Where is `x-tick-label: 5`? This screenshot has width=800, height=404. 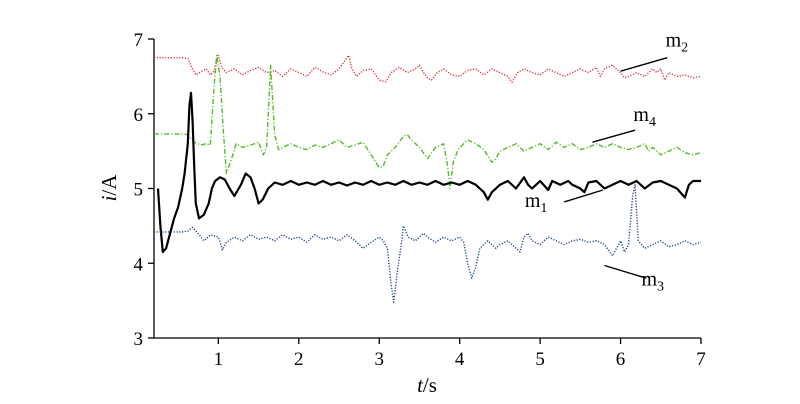 x-tick-label: 5 is located at coordinates (540, 359).